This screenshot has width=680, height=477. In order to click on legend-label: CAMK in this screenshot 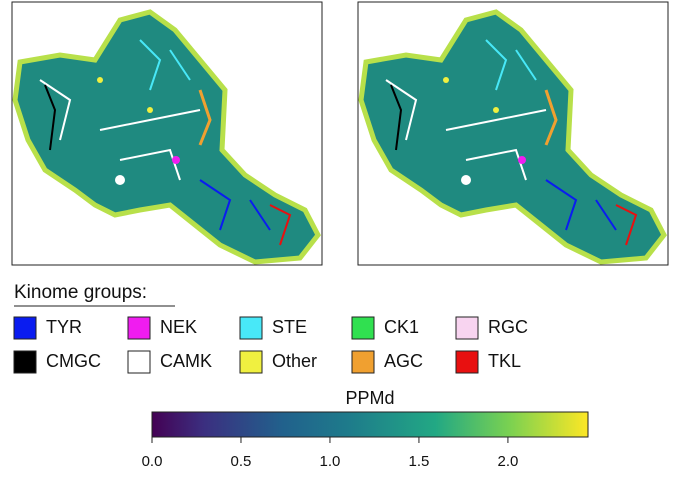, I will do `click(186, 361)`.